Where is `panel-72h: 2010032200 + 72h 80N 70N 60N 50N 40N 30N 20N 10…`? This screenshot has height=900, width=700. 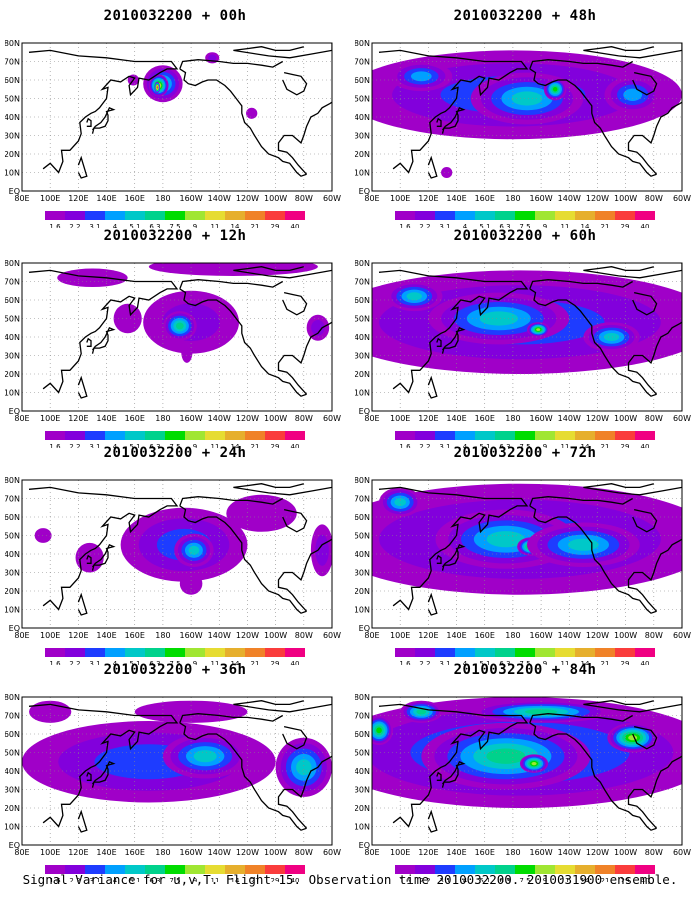 panel-72h: 2010032200 + 72h 80N 70N 60N 50N 40N 30N 20N 10… is located at coordinates (525, 555).